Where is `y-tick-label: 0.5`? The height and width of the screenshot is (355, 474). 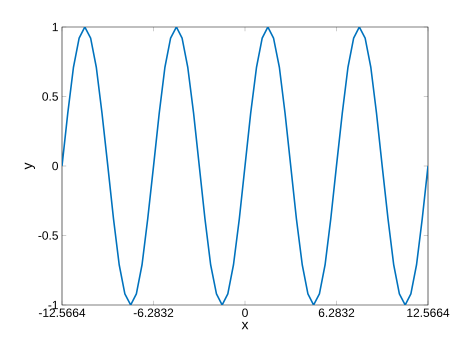
y-tick-label: 0.5 is located at coordinates (50, 96).